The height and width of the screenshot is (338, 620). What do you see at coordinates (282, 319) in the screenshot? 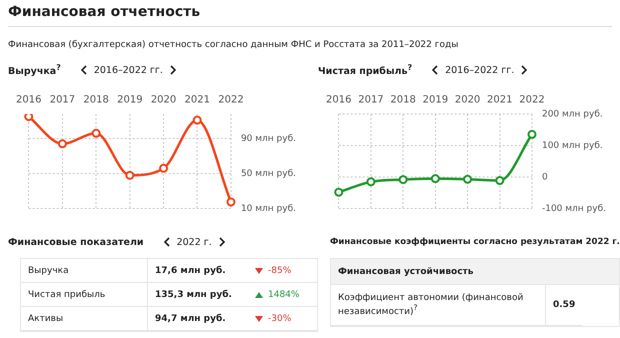
I see `text: -30%` at bounding box center [282, 319].